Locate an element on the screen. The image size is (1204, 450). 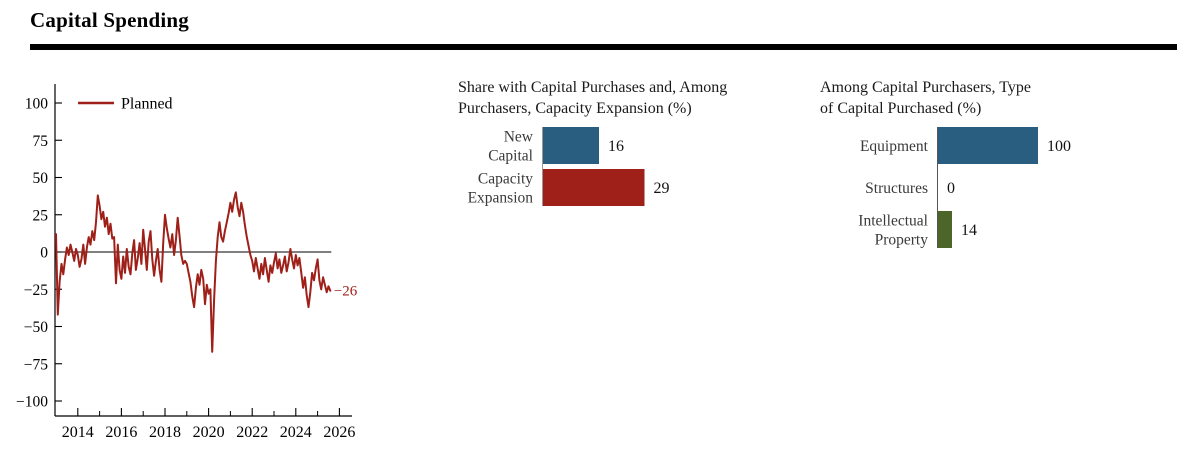
x-tick-label: 2026 is located at coordinates (339, 432).